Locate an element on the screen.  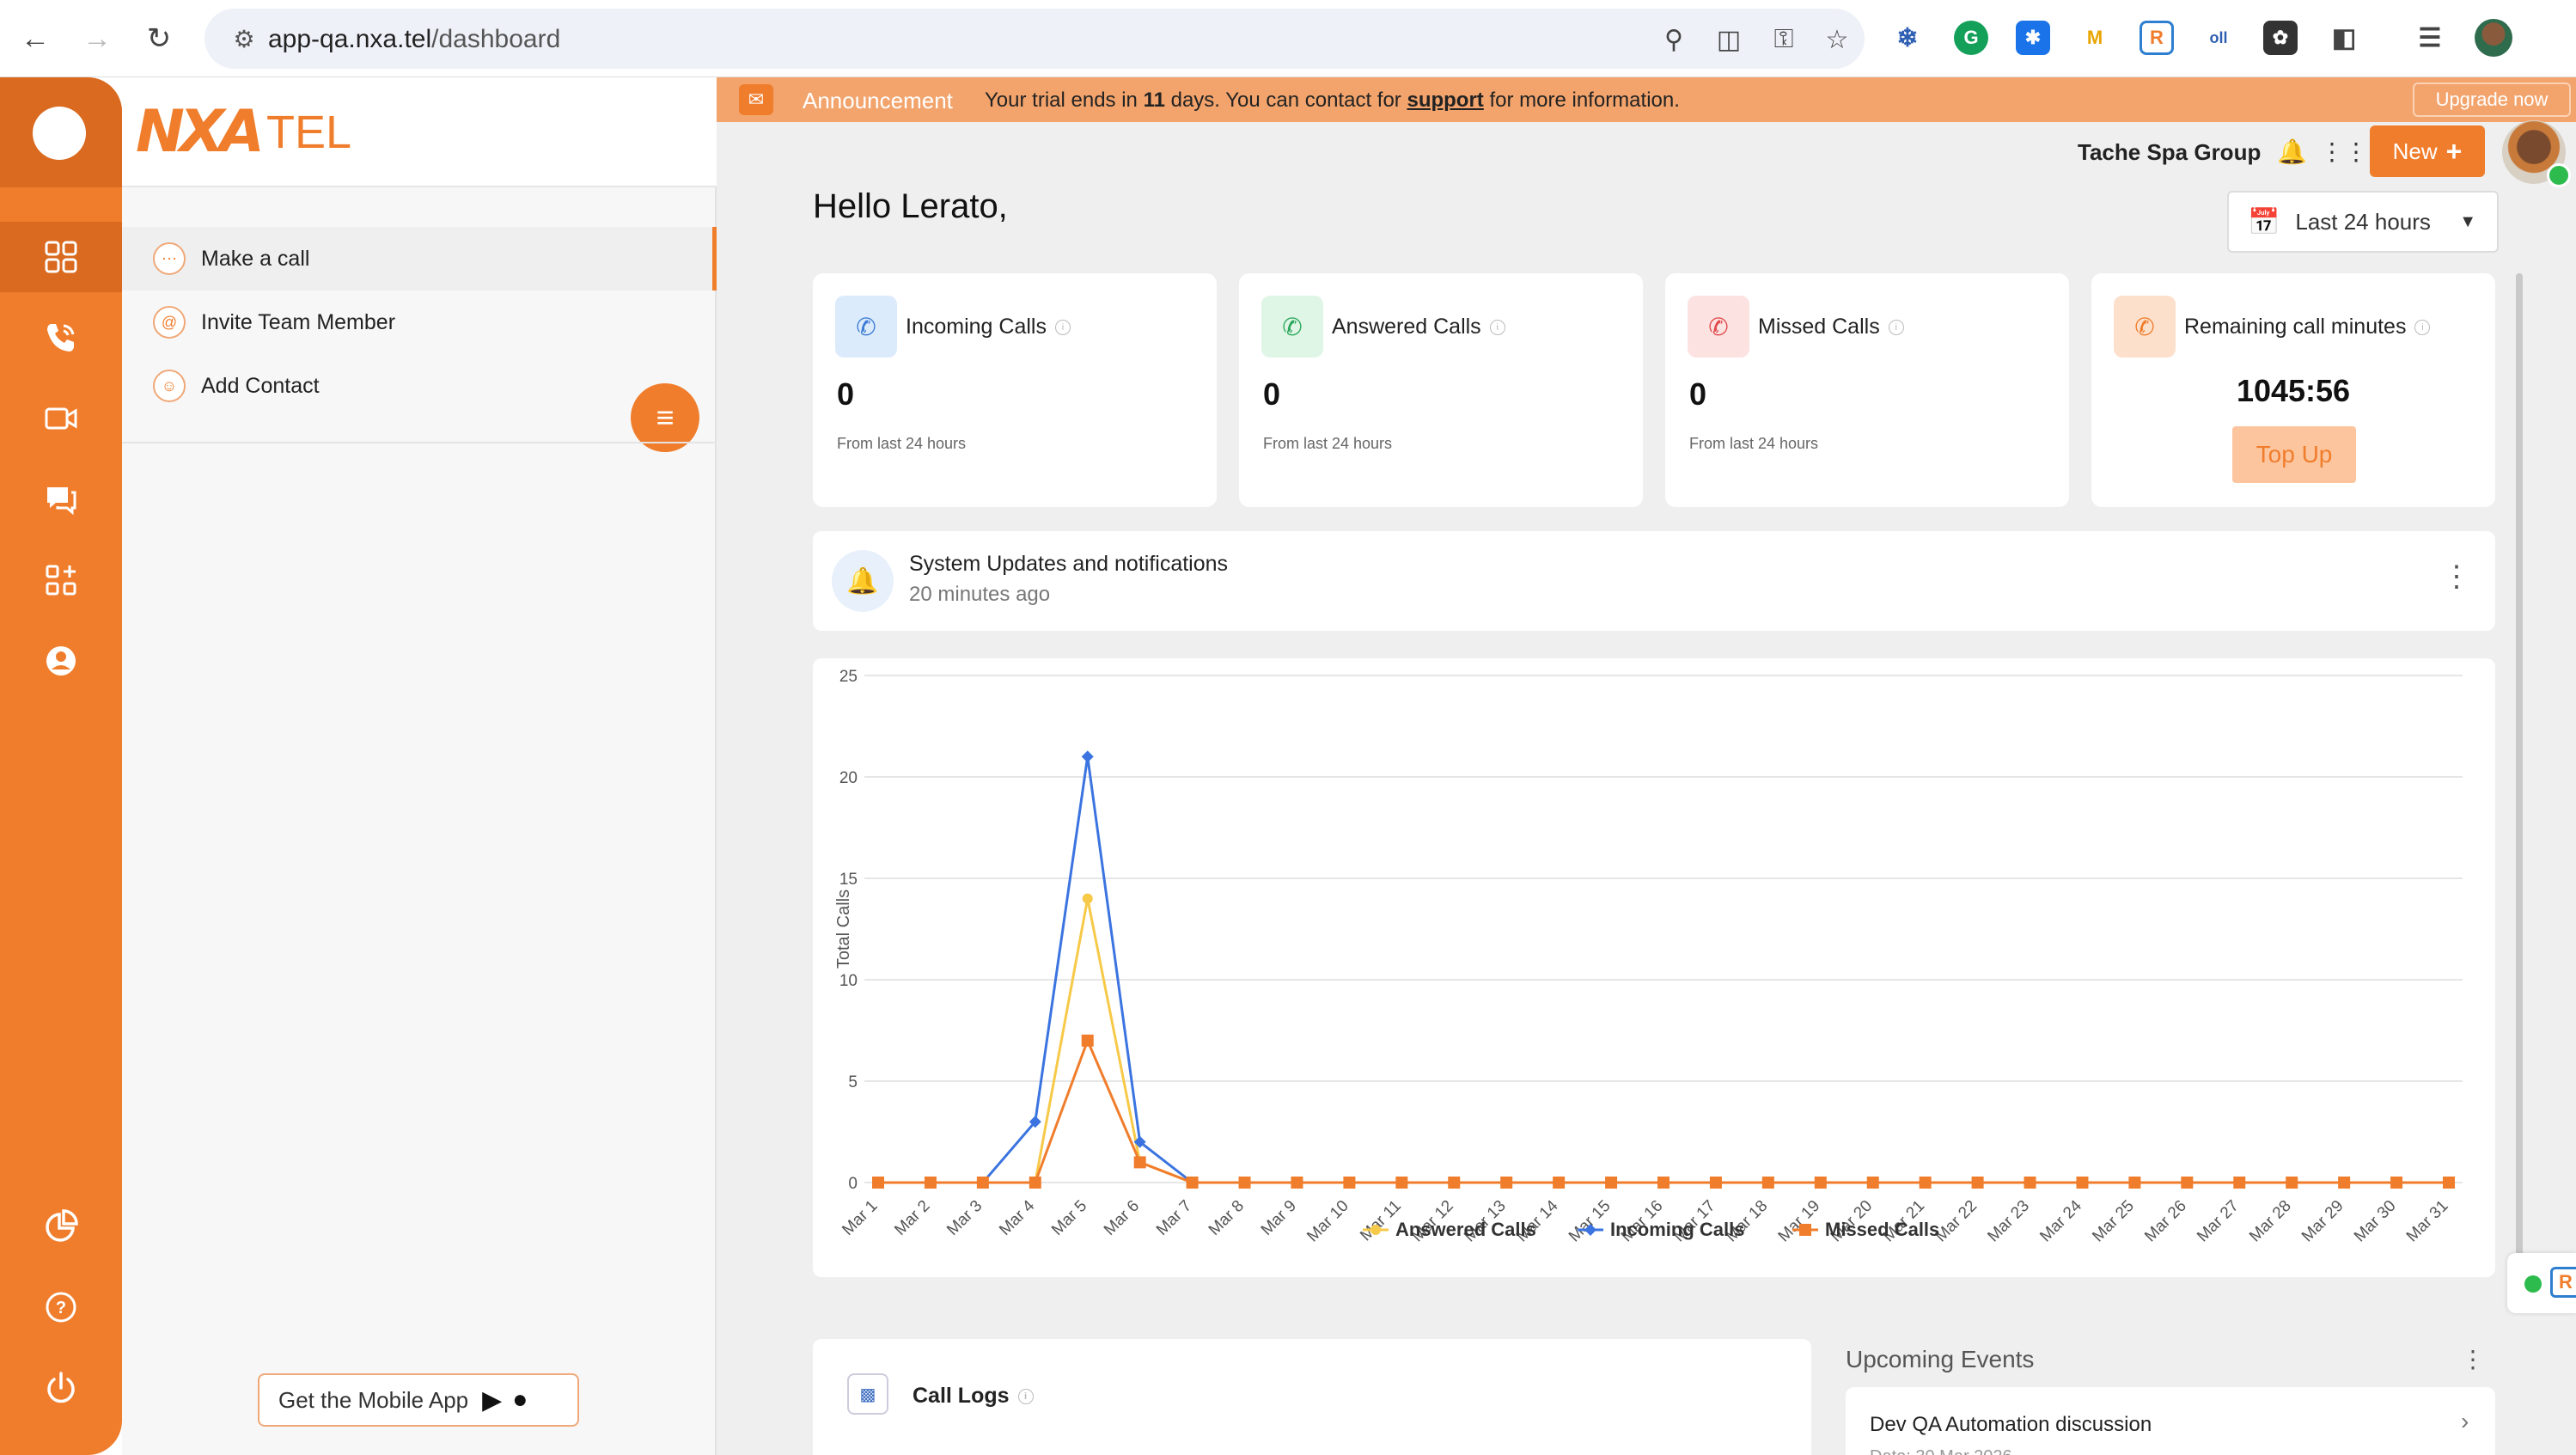
media-controls-icon: ☰ is located at coordinates (2430, 38).